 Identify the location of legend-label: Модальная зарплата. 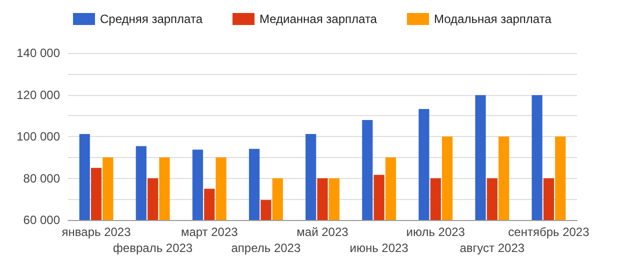
(493, 19).